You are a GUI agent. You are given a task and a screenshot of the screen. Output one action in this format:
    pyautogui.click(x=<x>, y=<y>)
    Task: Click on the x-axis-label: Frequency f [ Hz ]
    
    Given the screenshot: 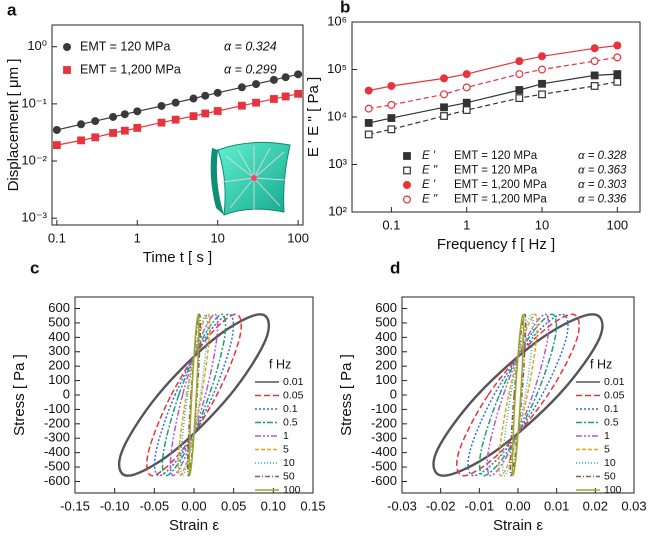 What is the action you would take?
    pyautogui.click(x=496, y=244)
    